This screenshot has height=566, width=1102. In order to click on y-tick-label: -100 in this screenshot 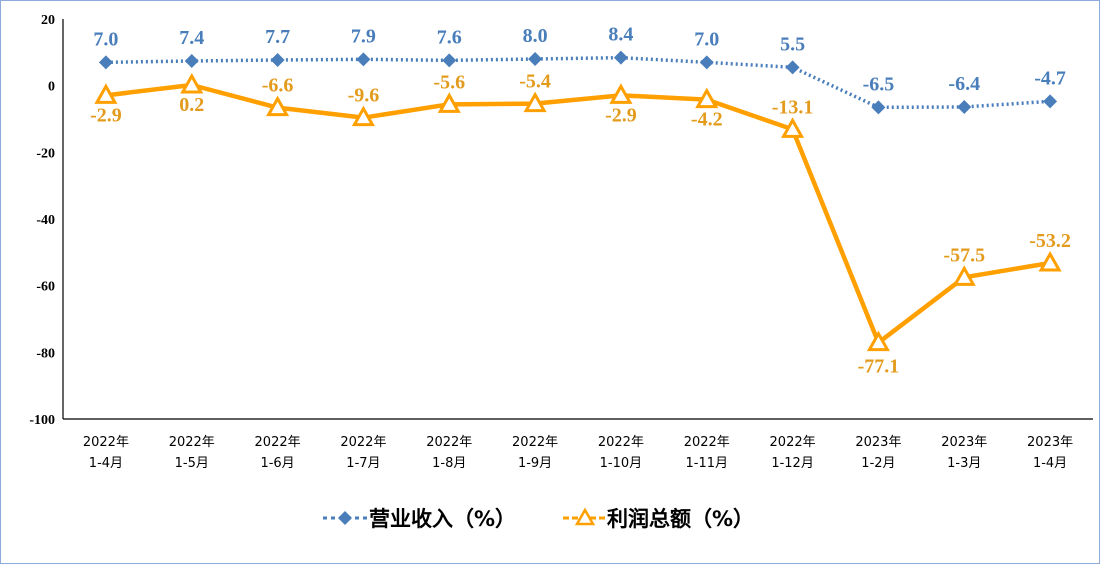, I will do `click(42, 420)`.